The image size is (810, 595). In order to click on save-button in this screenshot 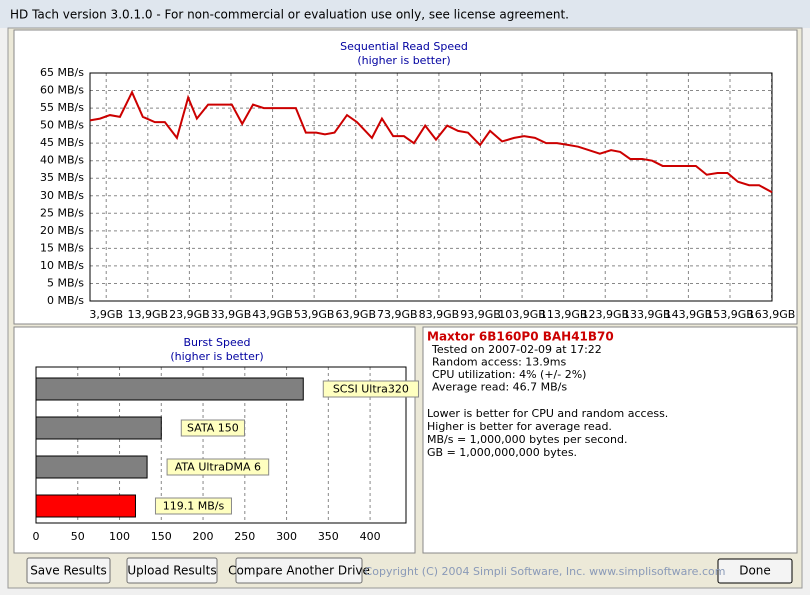, I will do `click(68, 570)`.